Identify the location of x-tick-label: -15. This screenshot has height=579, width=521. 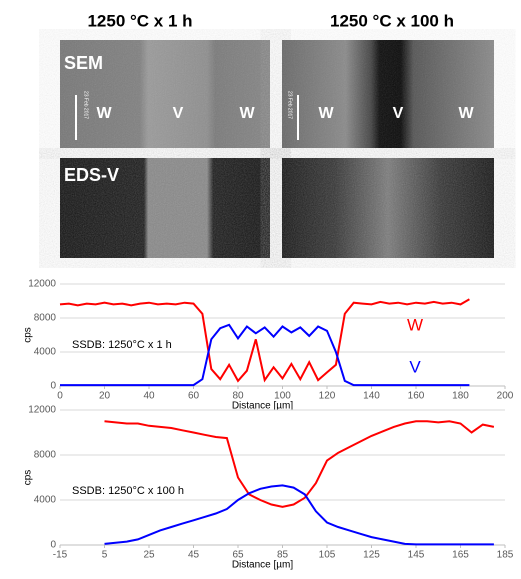
(60, 555).